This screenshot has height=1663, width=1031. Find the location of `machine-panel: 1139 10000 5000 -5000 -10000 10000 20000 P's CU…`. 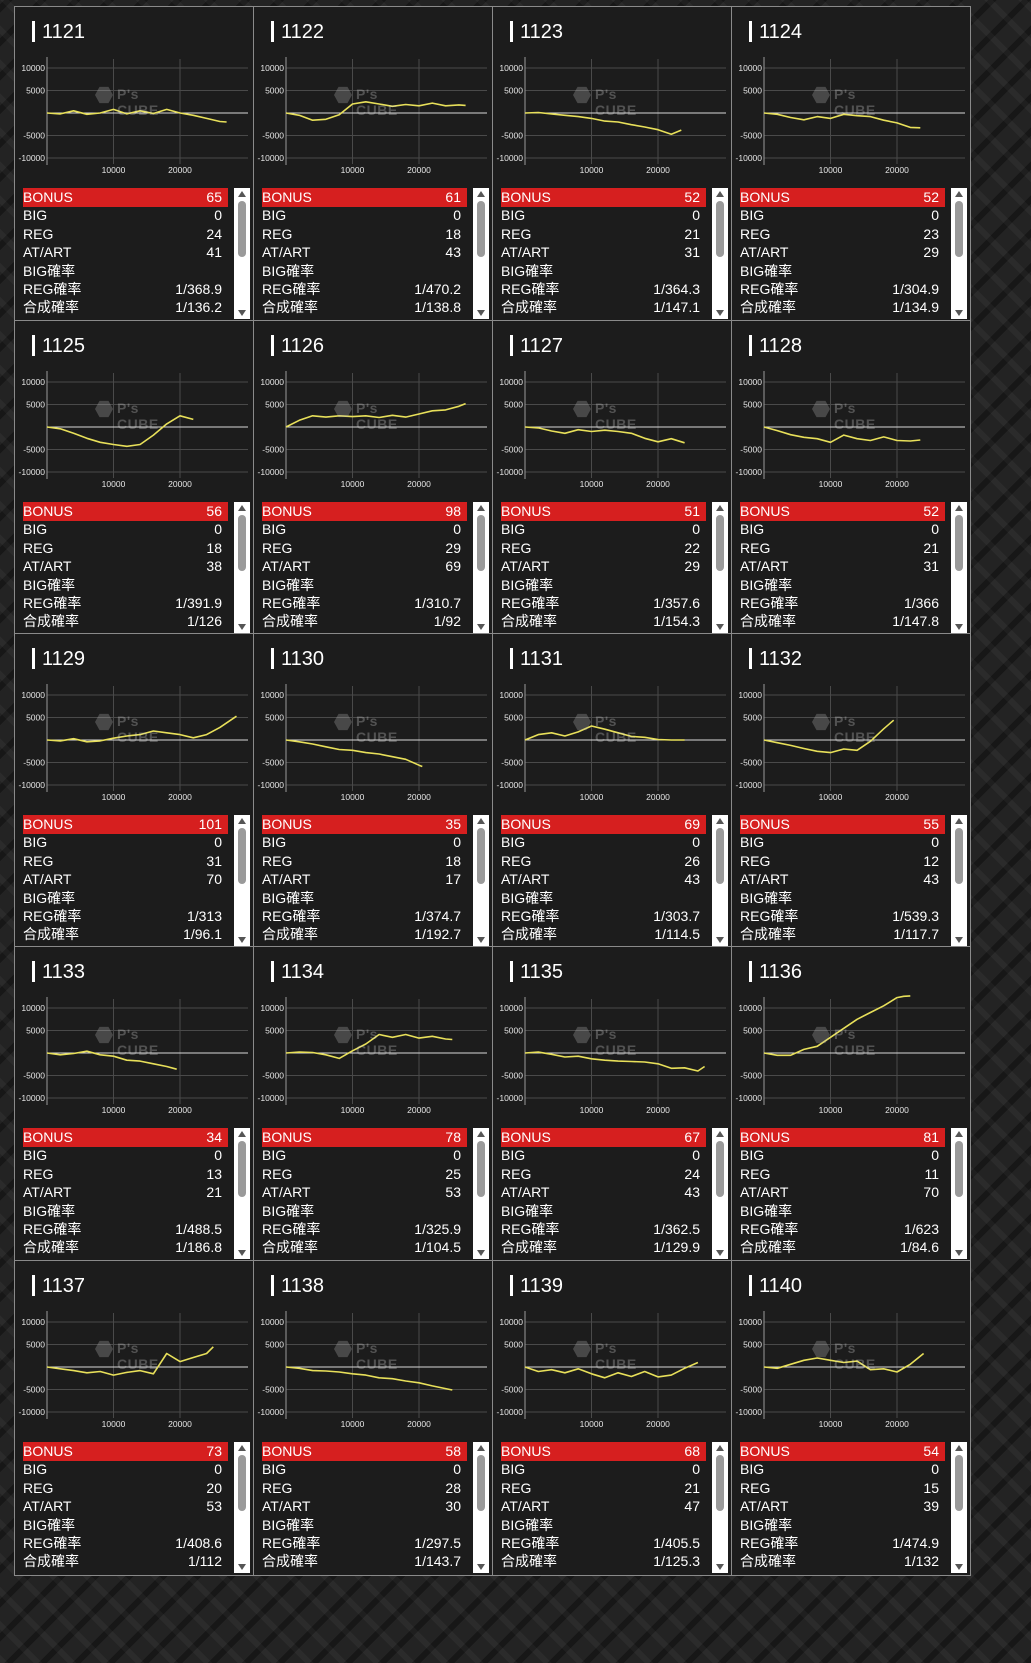

machine-panel: 1139 10000 5000 -5000 -10000 10000 20000 P's CU… is located at coordinates (612, 1418).